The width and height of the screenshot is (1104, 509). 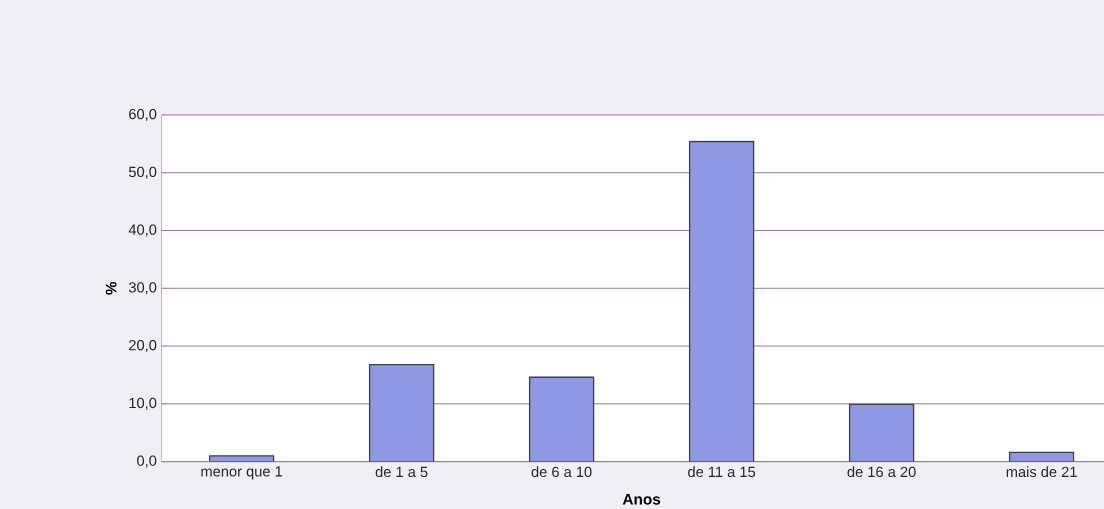 What do you see at coordinates (401, 472) in the screenshot?
I see `x-tick-label: de 1 a 5` at bounding box center [401, 472].